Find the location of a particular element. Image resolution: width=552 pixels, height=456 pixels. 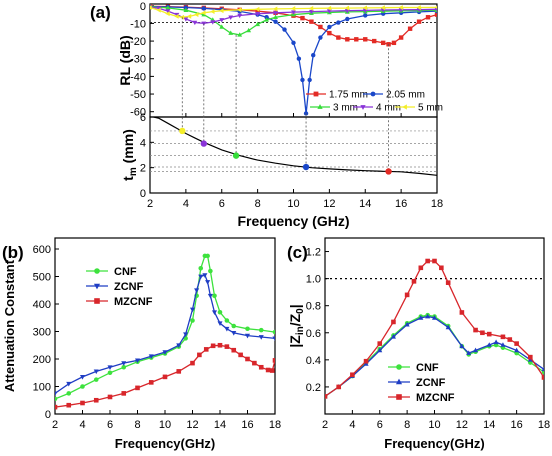

z-legend: CNF ZCNF MZCNF is located at coordinates (421, 383).